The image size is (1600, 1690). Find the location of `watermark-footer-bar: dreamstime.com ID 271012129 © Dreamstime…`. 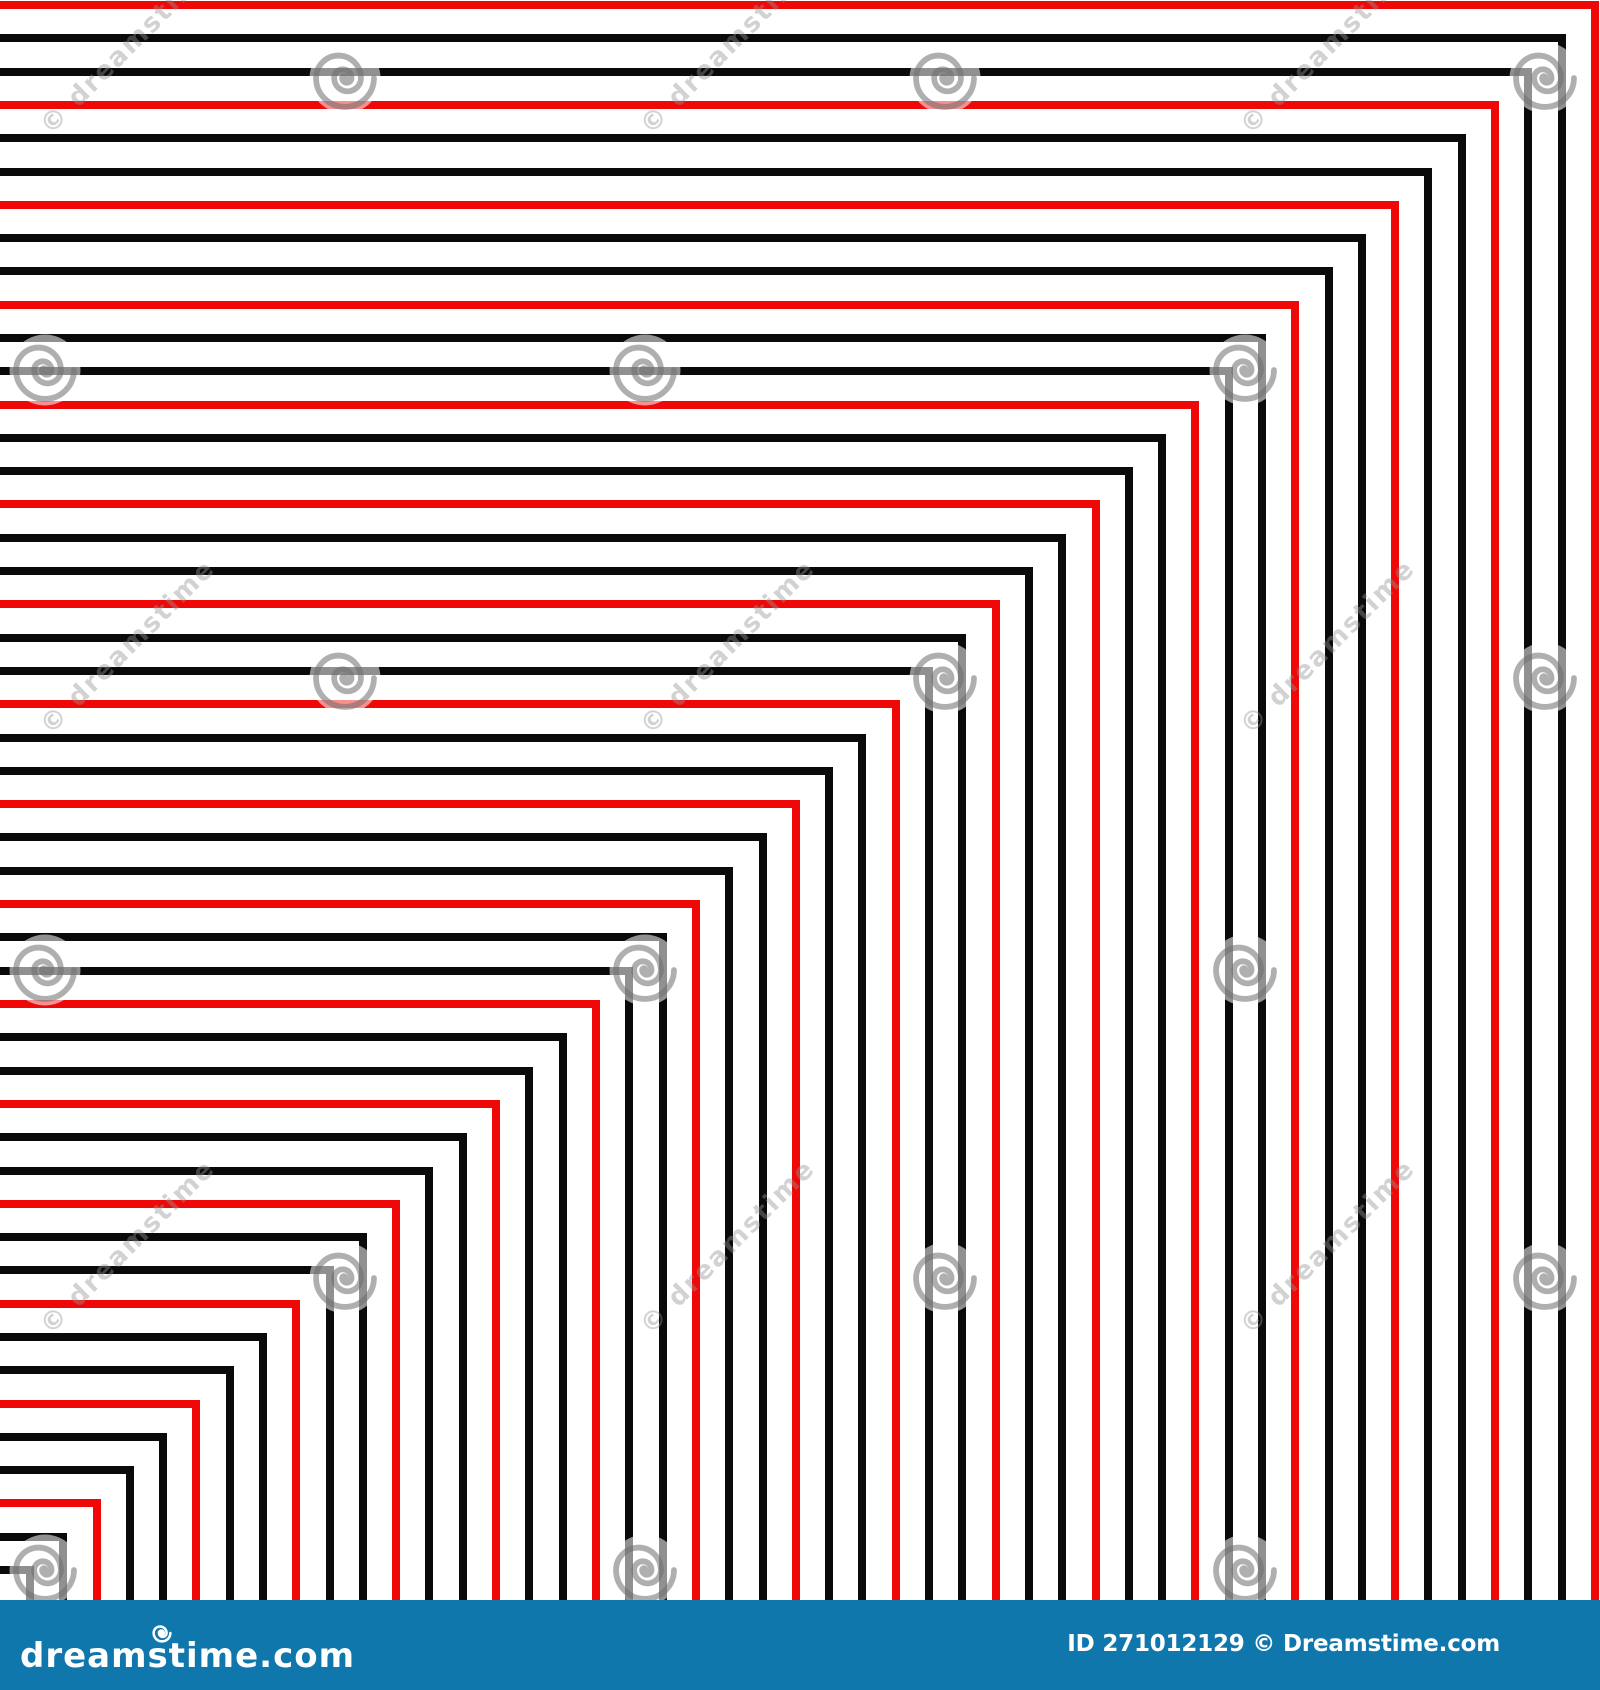

watermark-footer-bar: dreamstime.com ID 271012129 © Dreamstime… is located at coordinates (800, 1645).